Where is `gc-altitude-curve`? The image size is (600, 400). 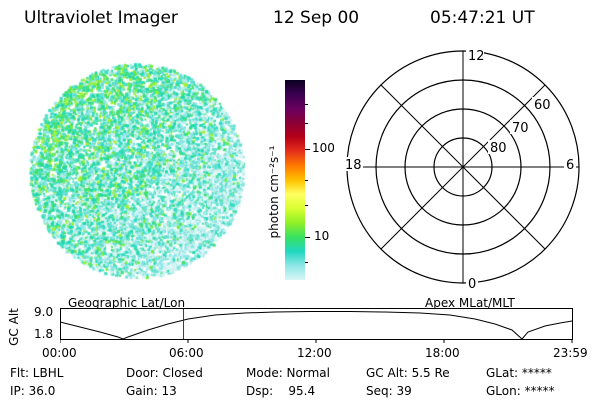
gc-altitude-curve is located at coordinates (316, 325).